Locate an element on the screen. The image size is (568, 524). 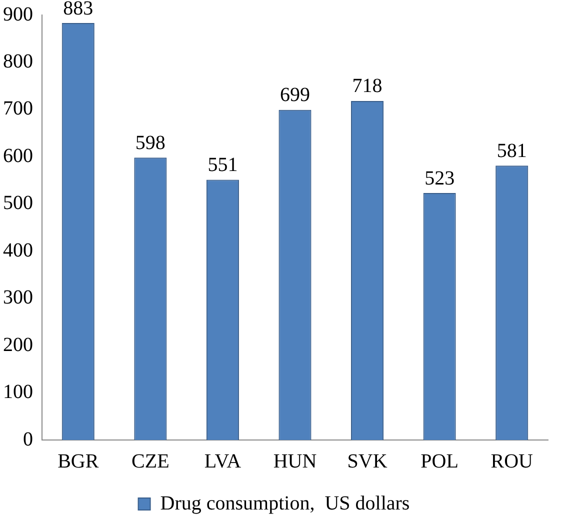
data-label: 699 is located at coordinates (295, 95).